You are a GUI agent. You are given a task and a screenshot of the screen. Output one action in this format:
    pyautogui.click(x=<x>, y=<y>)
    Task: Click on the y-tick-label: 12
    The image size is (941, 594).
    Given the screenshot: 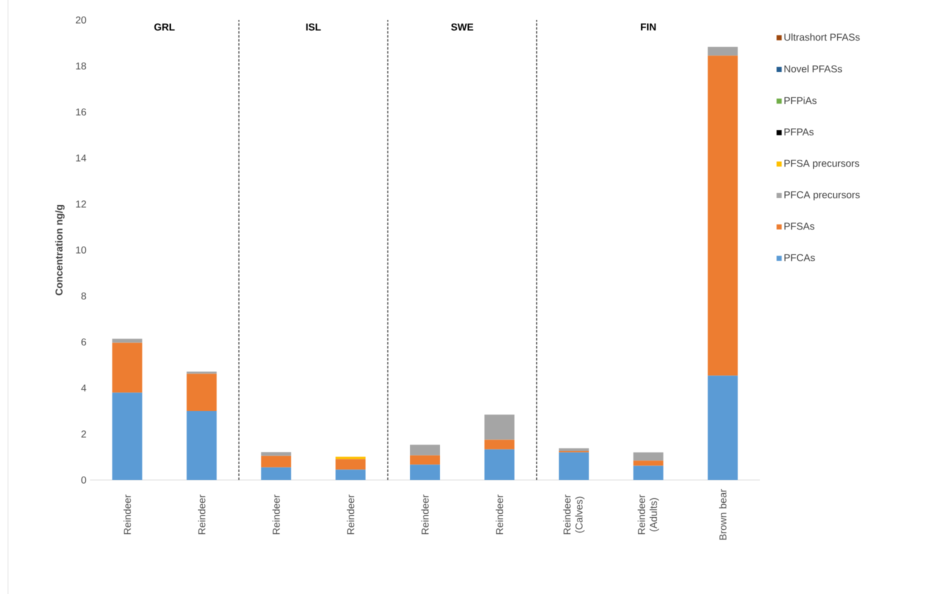 What is the action you would take?
    pyautogui.click(x=81, y=204)
    